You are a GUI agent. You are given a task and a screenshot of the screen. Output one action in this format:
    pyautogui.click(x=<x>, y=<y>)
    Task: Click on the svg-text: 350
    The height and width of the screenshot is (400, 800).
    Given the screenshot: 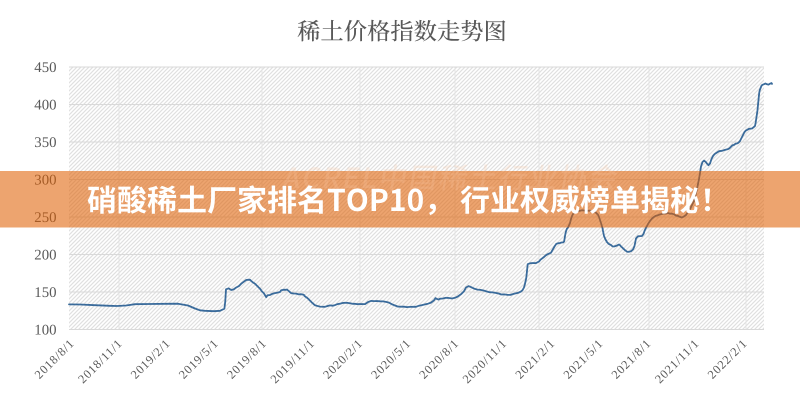 What is the action you would take?
    pyautogui.click(x=45, y=143)
    